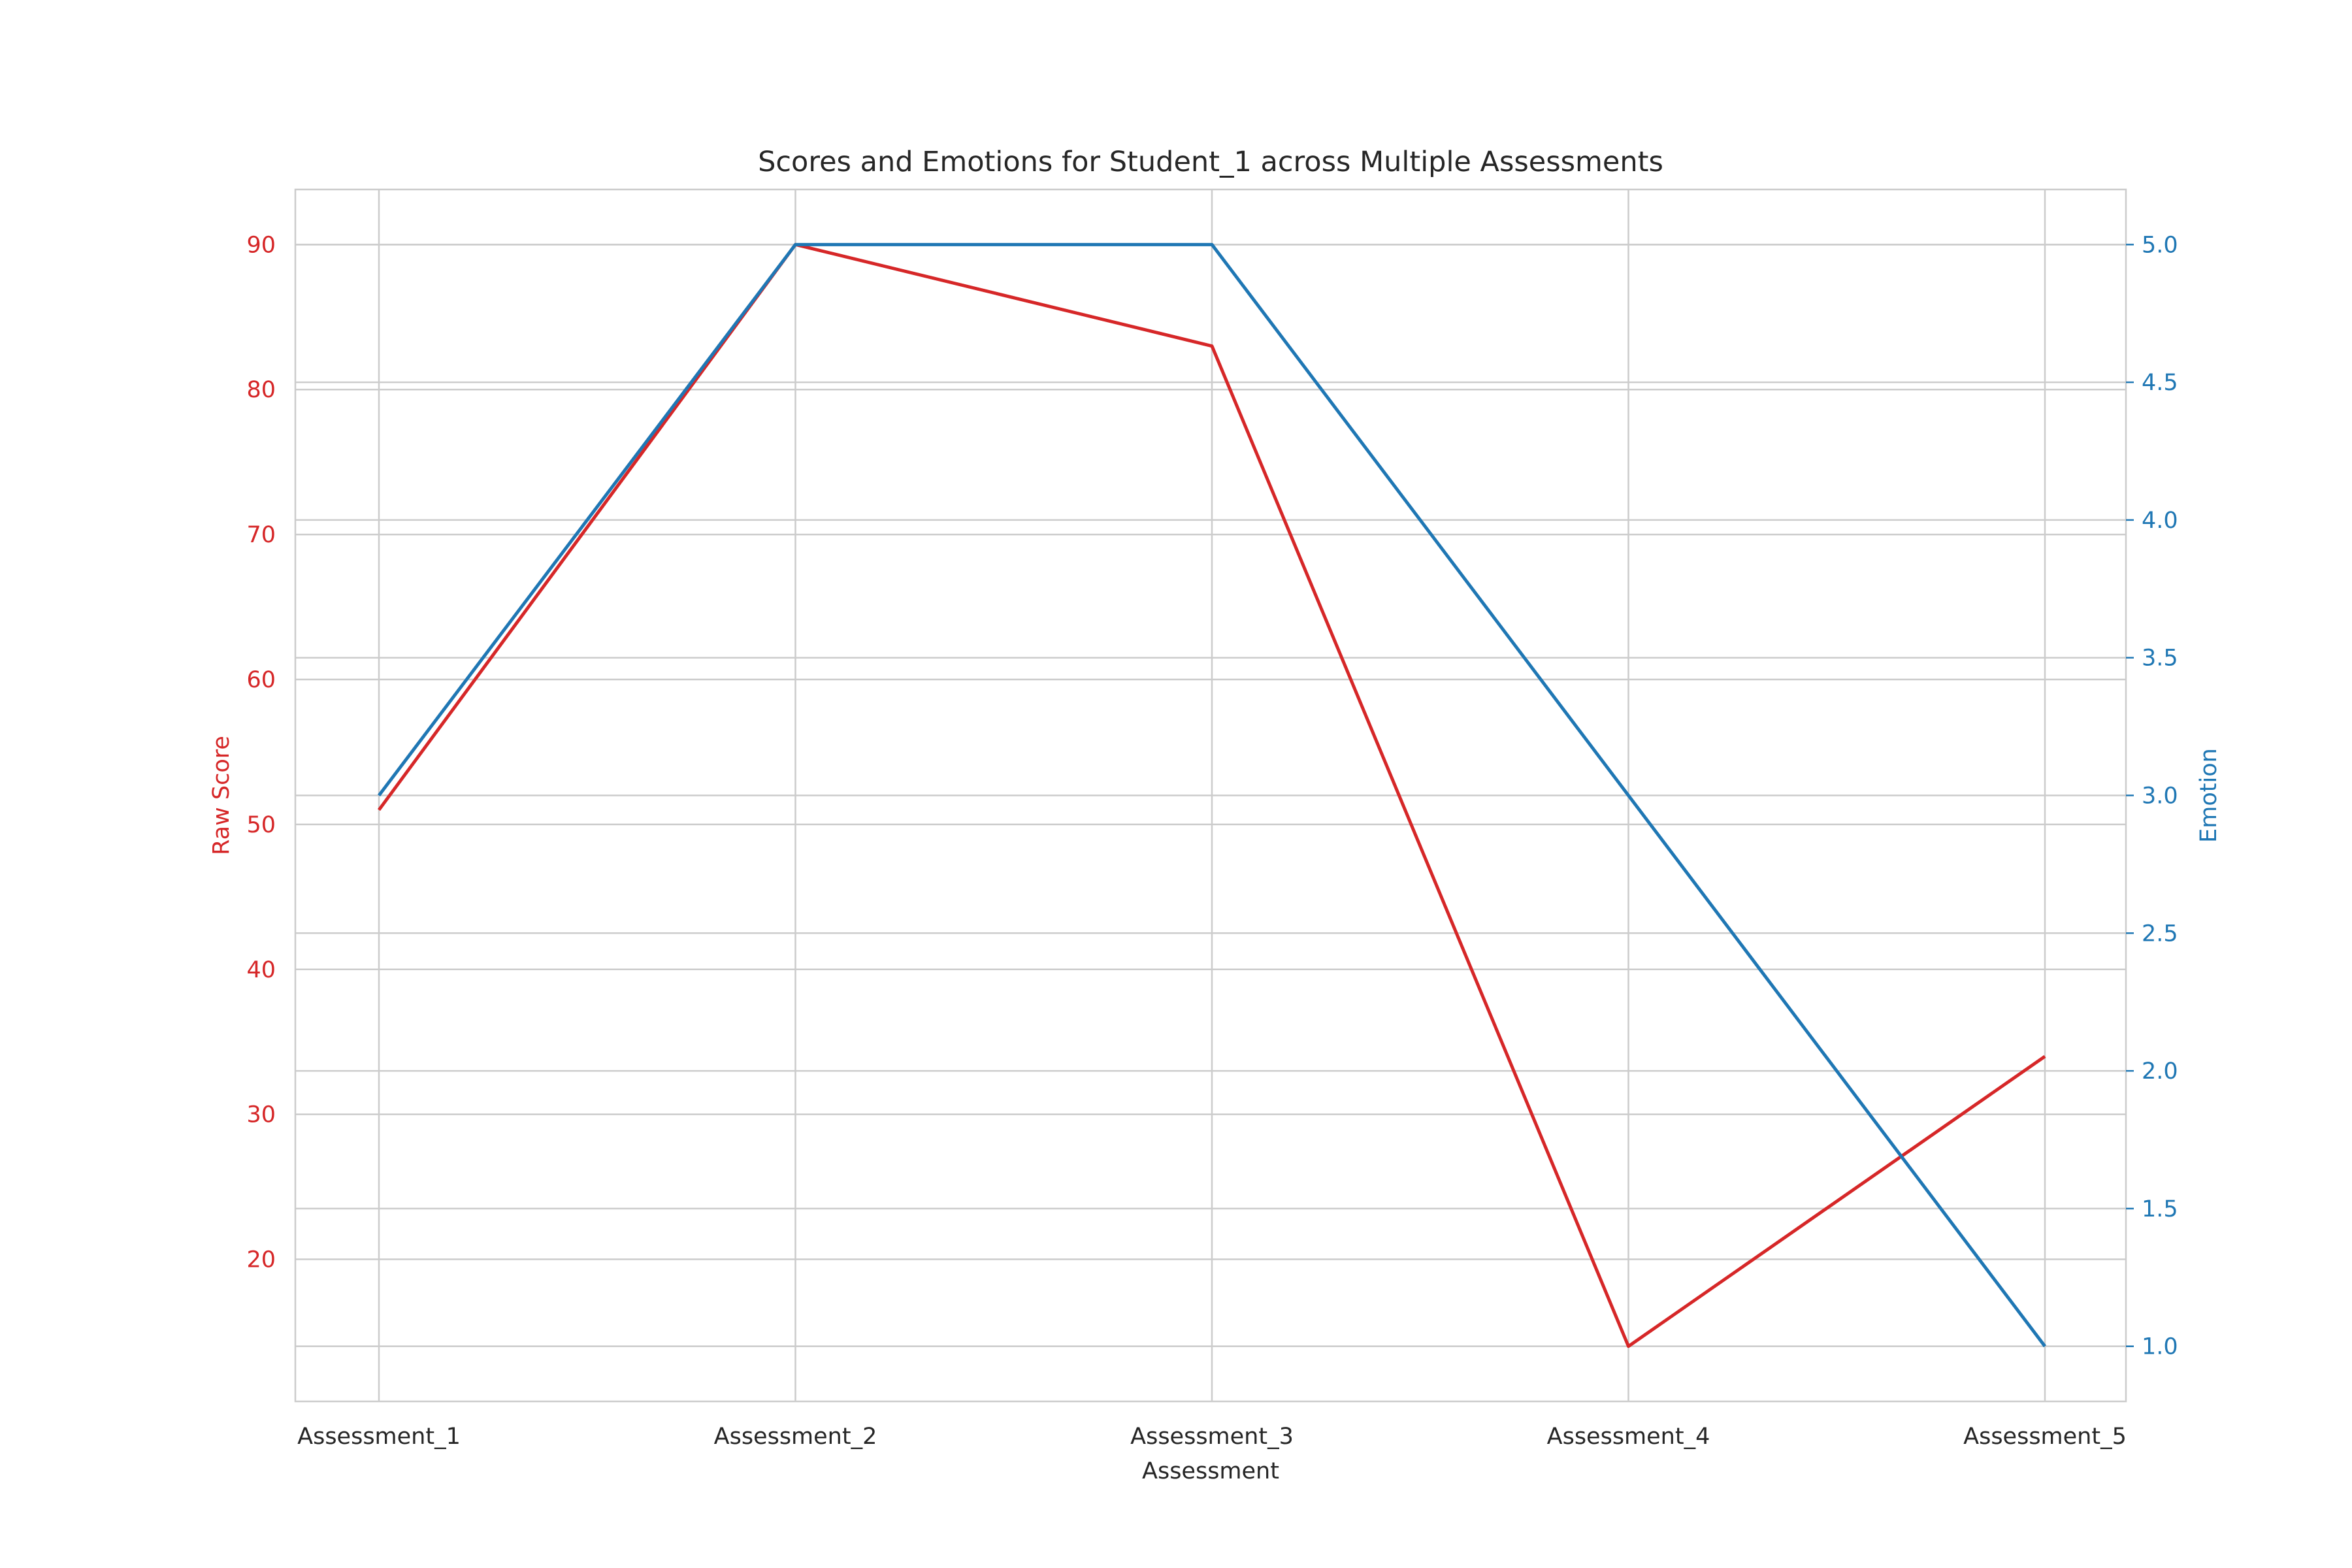 The height and width of the screenshot is (1568, 2352). What do you see at coordinates (2209, 795) in the screenshot?
I see `y-right-axis-label: Emotion` at bounding box center [2209, 795].